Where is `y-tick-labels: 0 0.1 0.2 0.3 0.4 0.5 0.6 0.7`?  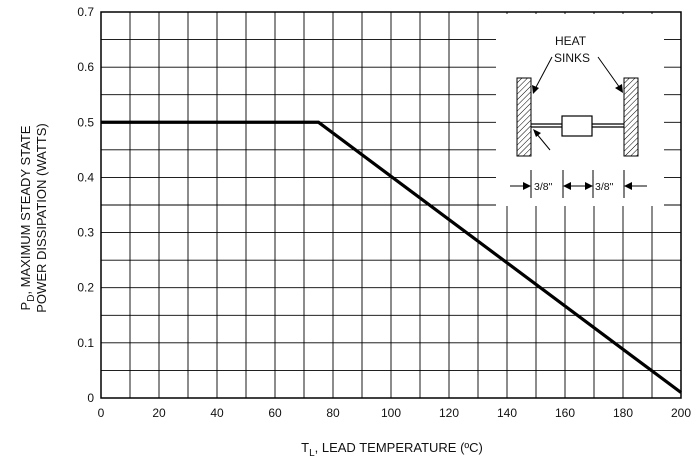
y-tick-labels: 0 0.1 0.2 0.3 0.4 0.5 0.6 0.7 is located at coordinates (85, 205).